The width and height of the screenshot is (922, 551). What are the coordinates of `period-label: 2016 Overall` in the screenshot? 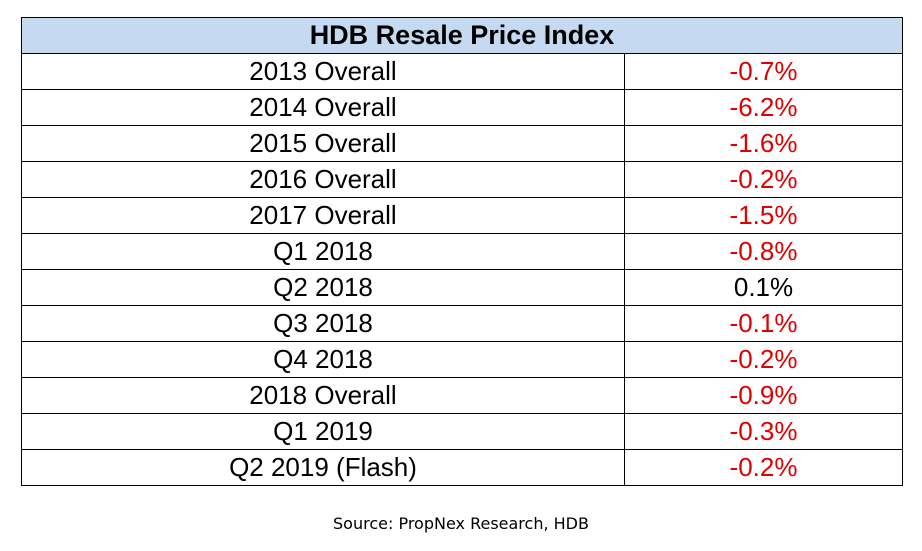 It's located at (323, 179).